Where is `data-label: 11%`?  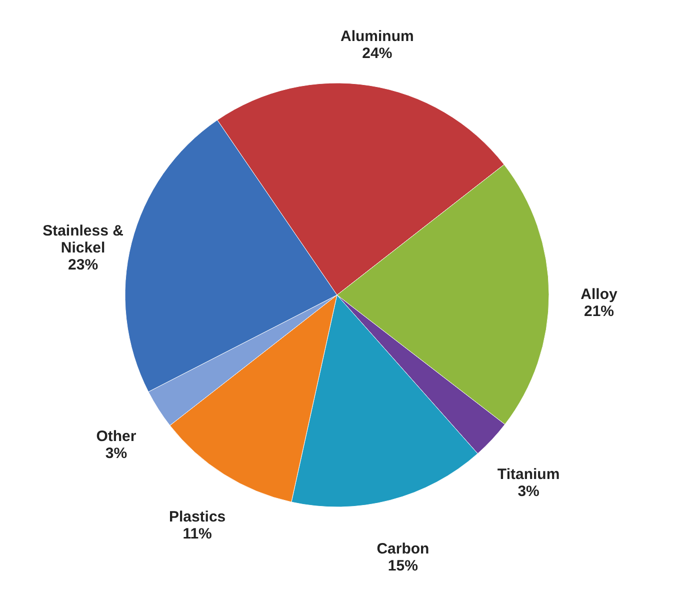
data-label: 11% is located at coordinates (197, 534).